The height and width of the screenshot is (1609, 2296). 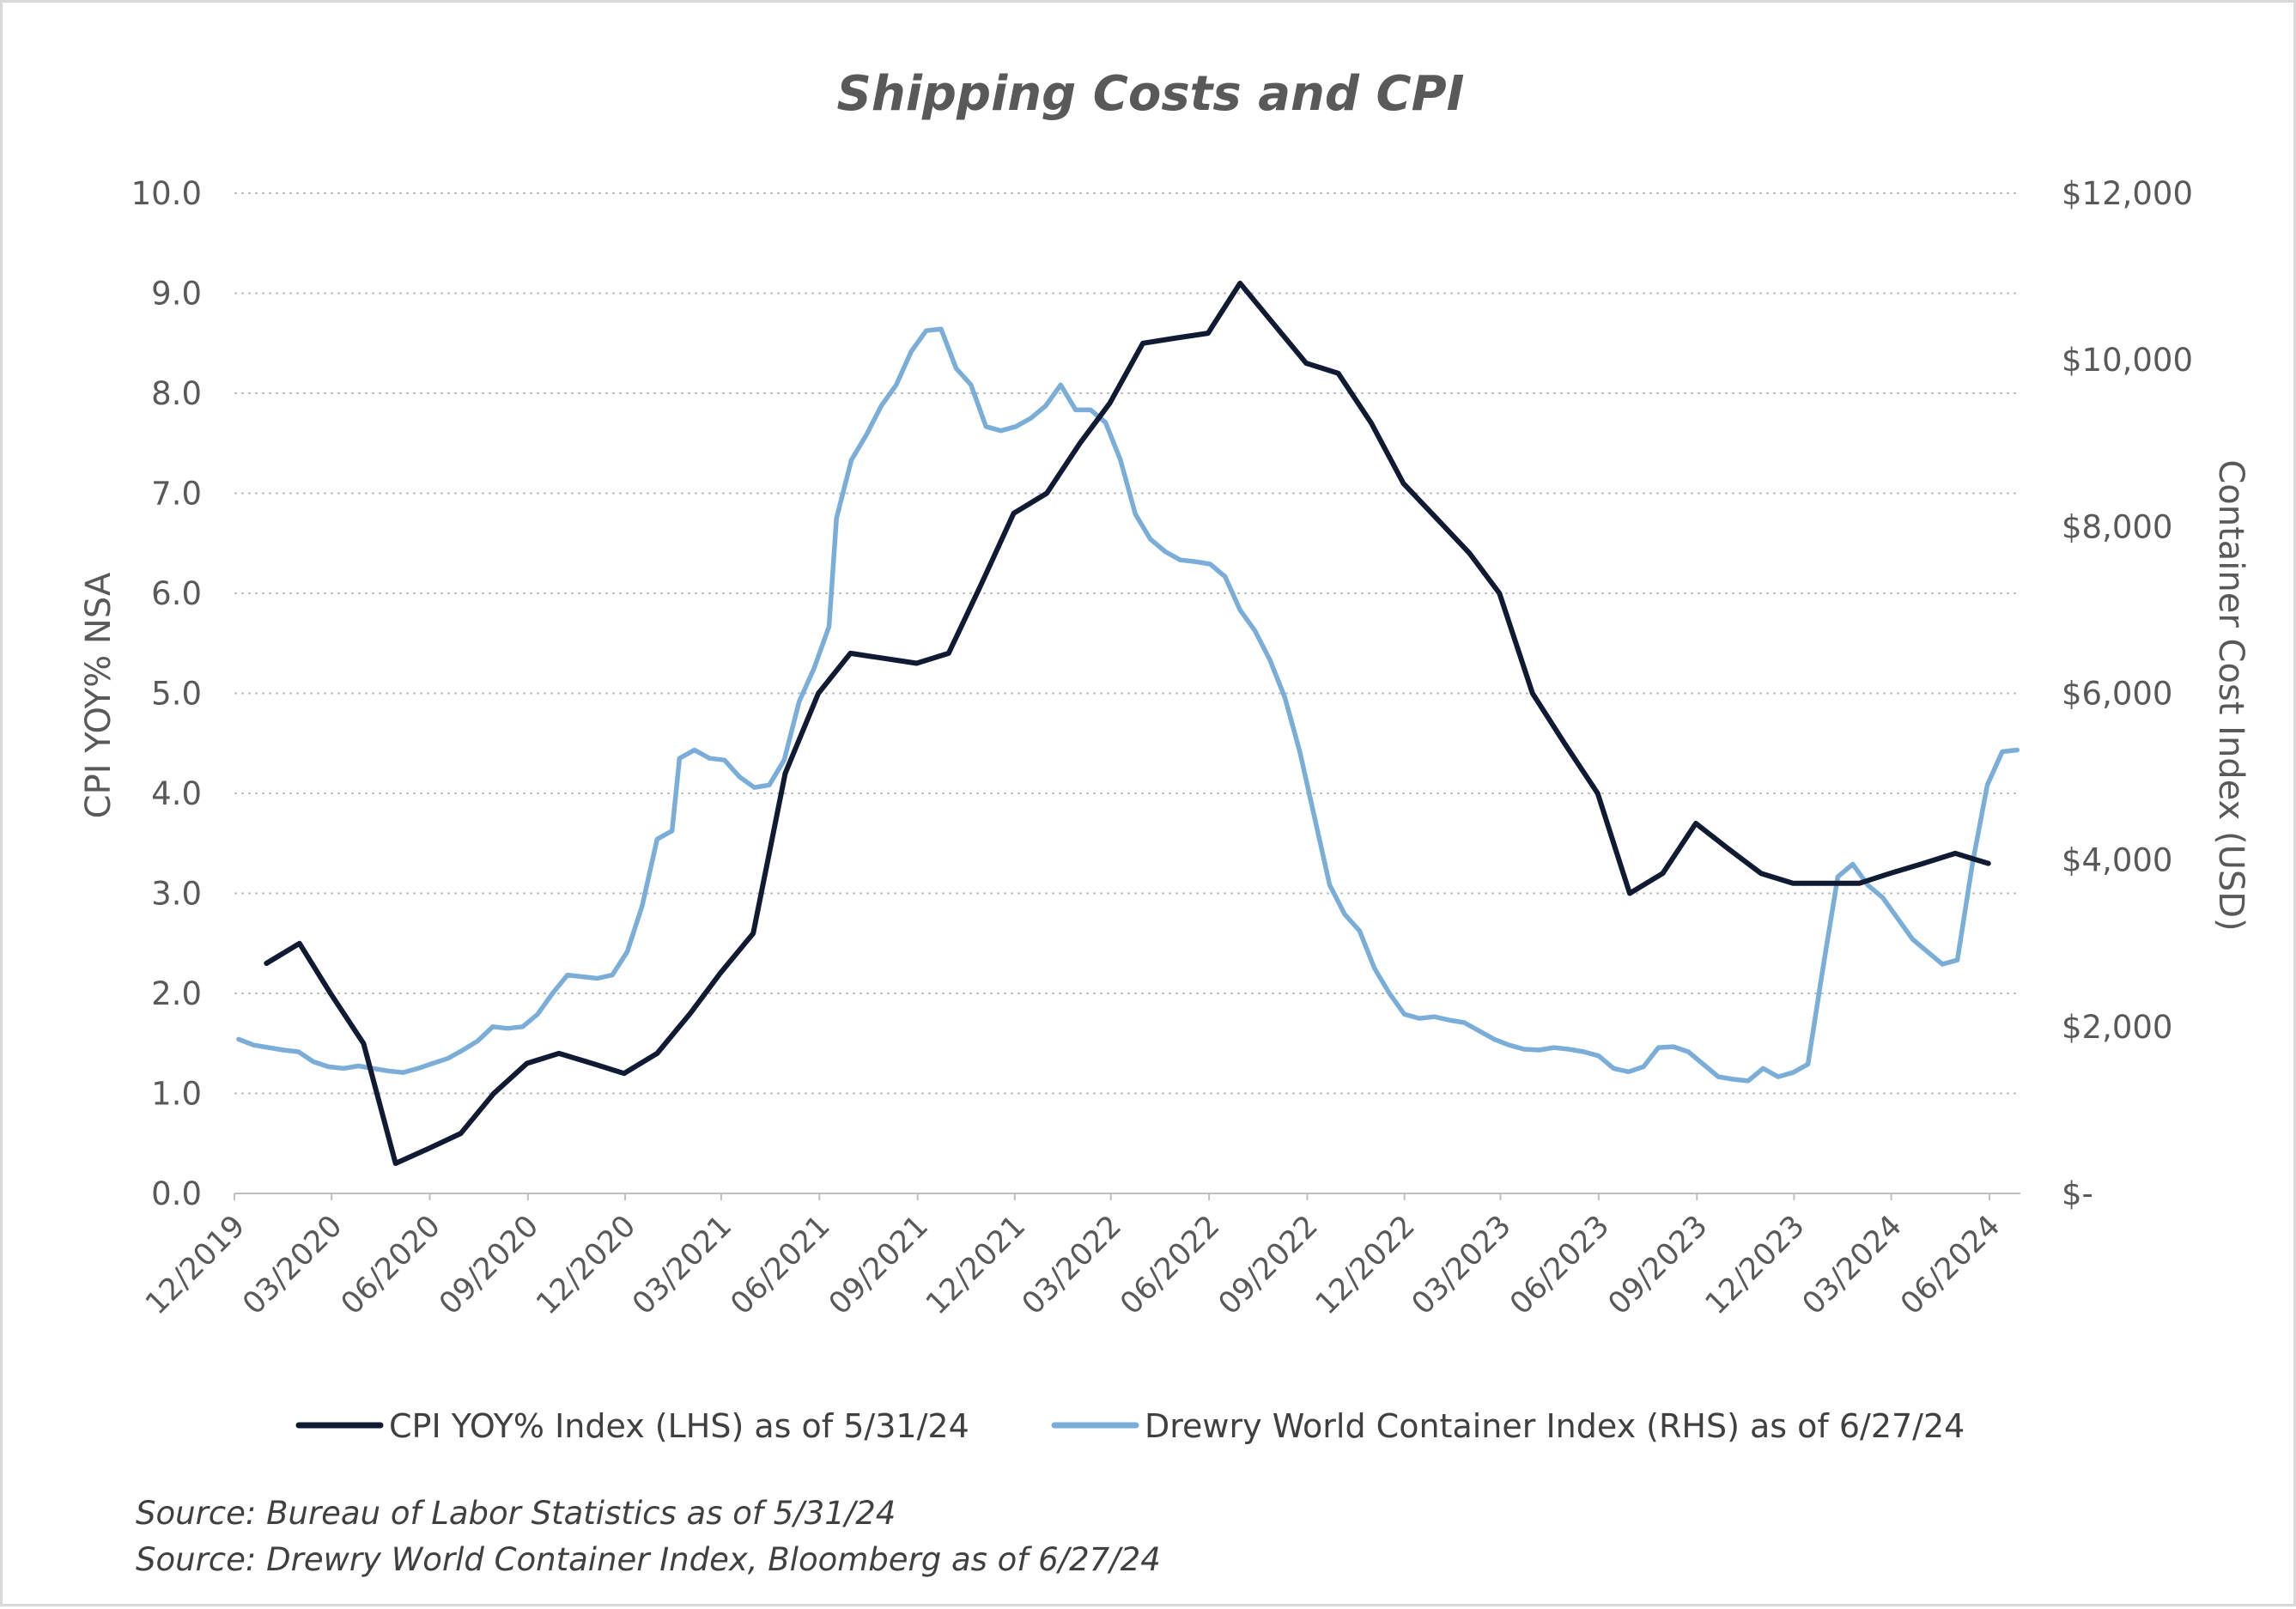 I want to click on x-tick-label: 12/2022, so click(x=1365, y=1265).